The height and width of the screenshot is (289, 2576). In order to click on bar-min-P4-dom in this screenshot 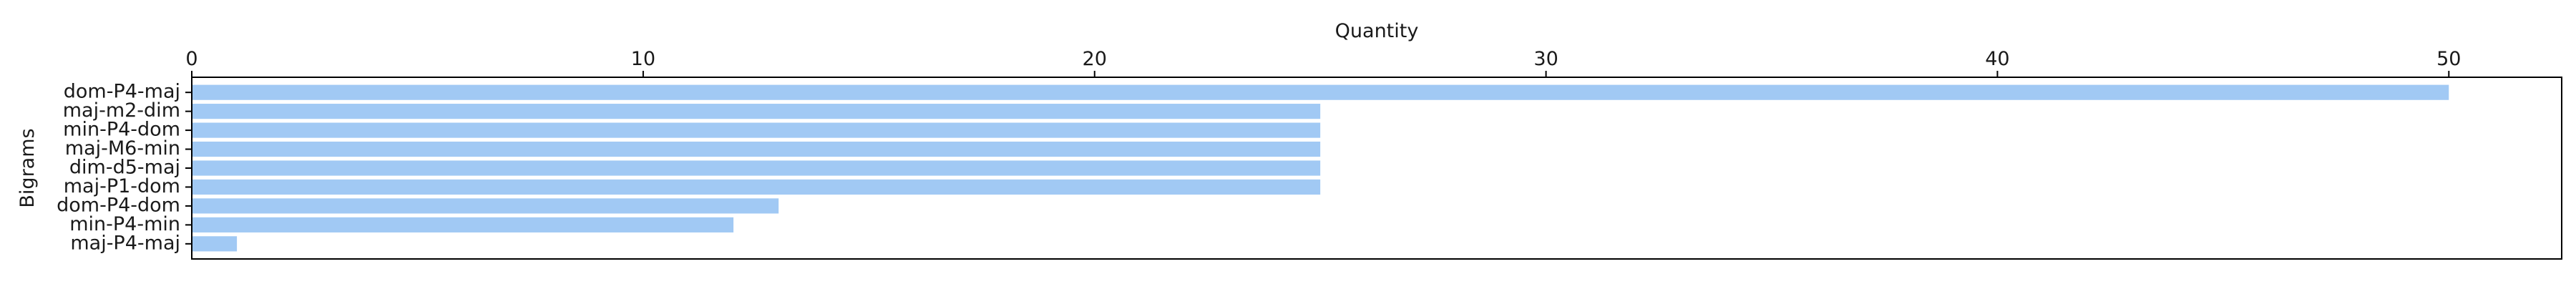, I will do `click(756, 130)`.